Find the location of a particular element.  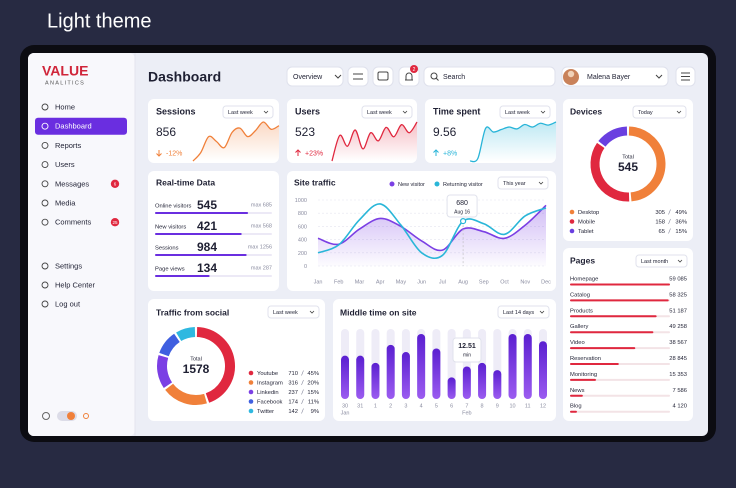

nav-label: Help Center is located at coordinates (75, 284).